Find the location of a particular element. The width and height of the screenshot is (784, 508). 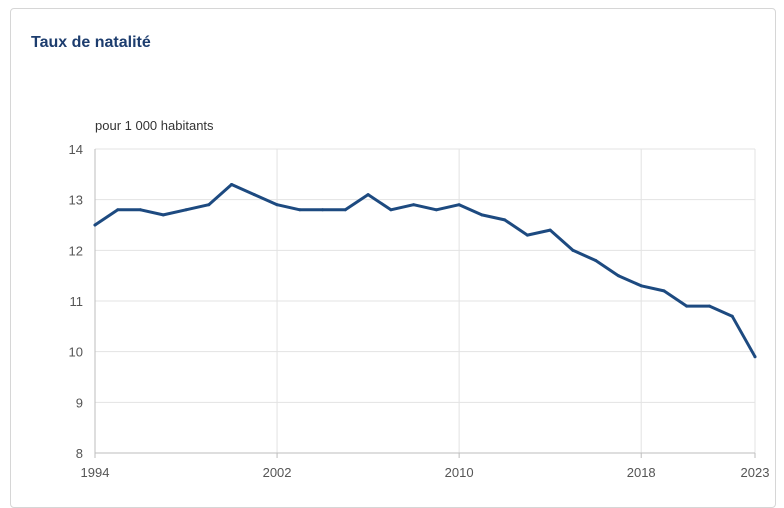

y-tick-label: 8 is located at coordinates (79, 453).